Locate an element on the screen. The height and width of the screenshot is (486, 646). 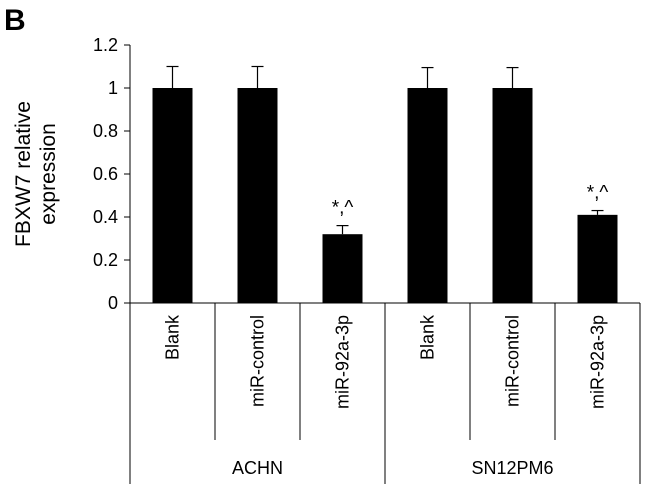
y-tick-label: 0.8 is located at coordinates (105, 131).